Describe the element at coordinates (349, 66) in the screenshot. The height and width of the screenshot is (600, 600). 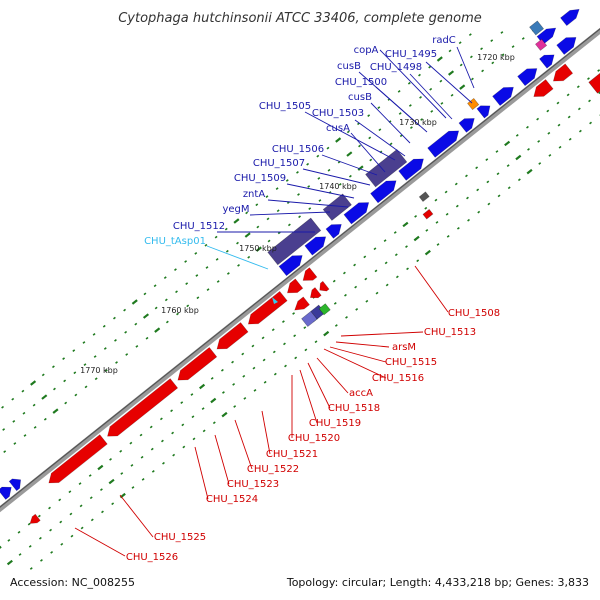
I see `gene-label-cusB-1: cusB` at that location.